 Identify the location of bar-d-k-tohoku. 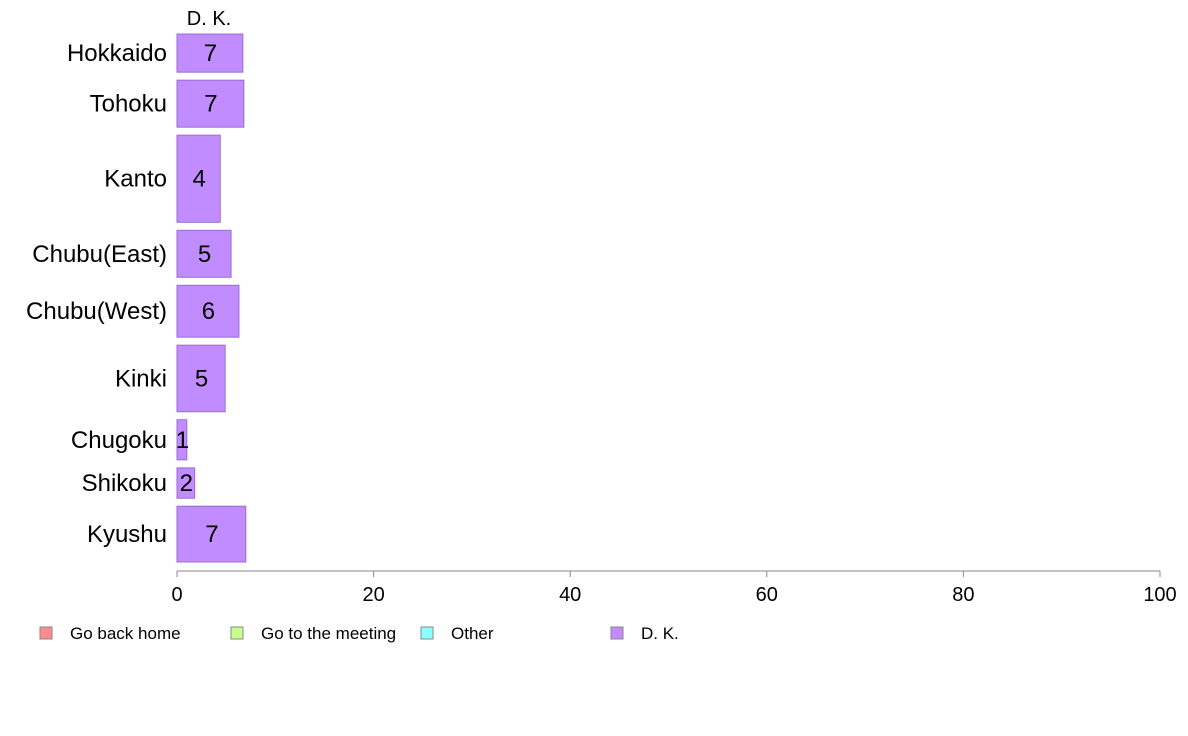
(210, 103).